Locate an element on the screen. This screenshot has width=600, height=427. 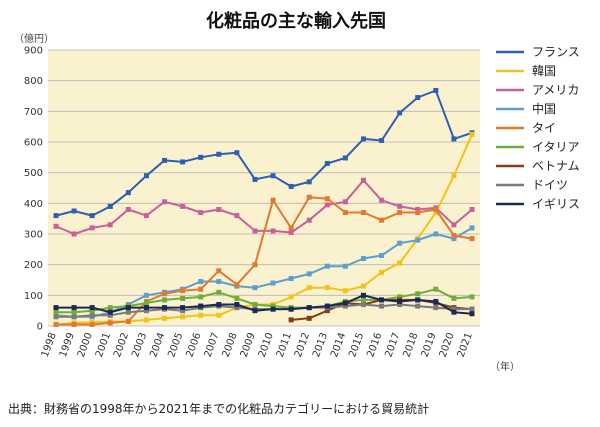
legend-label: ドイツ is located at coordinates (550, 185).